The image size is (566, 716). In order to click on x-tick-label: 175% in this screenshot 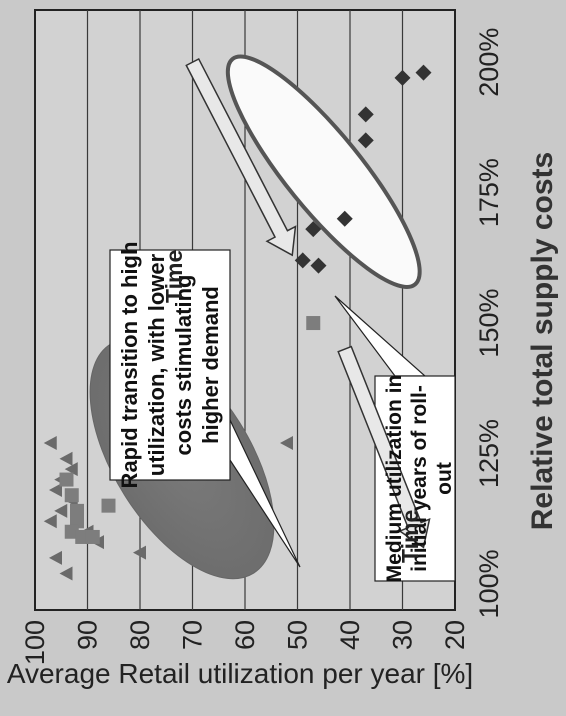, I will do `click(489, 192)`.